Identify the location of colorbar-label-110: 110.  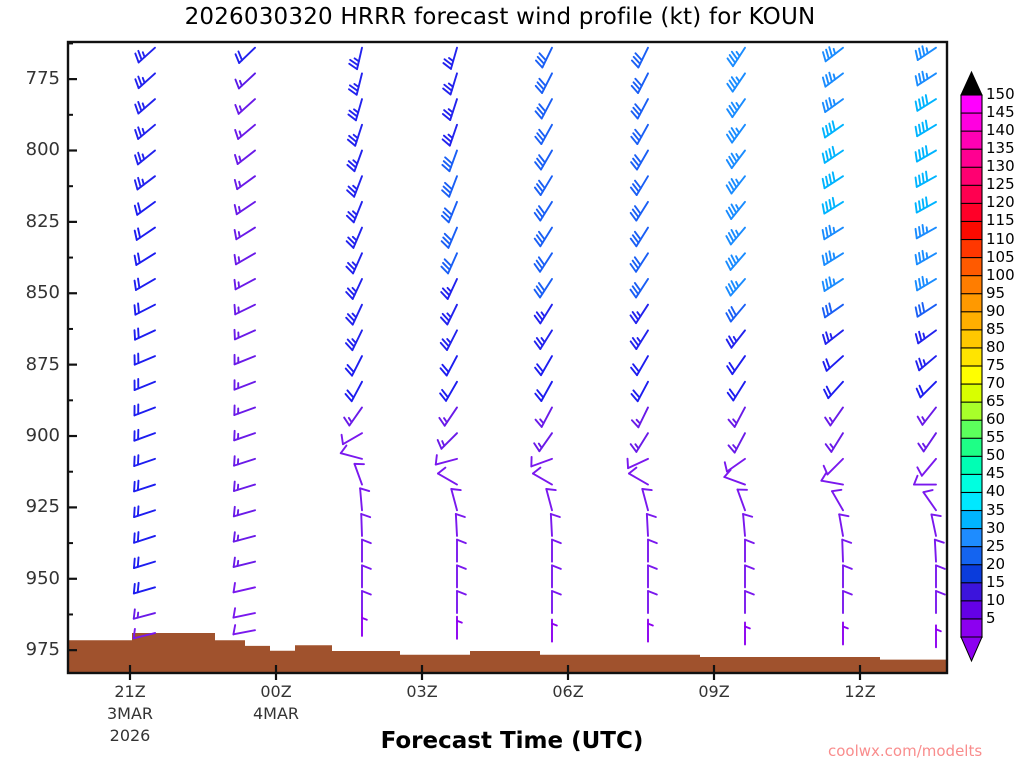
(1000, 238).